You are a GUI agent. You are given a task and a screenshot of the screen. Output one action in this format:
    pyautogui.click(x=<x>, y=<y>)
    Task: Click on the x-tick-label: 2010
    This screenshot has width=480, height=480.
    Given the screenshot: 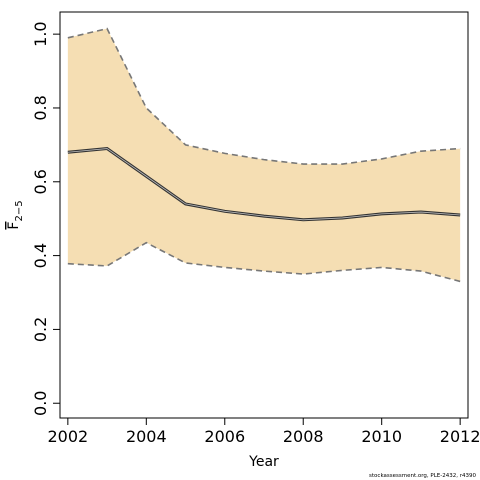 What is the action you would take?
    pyautogui.click(x=381, y=436)
    